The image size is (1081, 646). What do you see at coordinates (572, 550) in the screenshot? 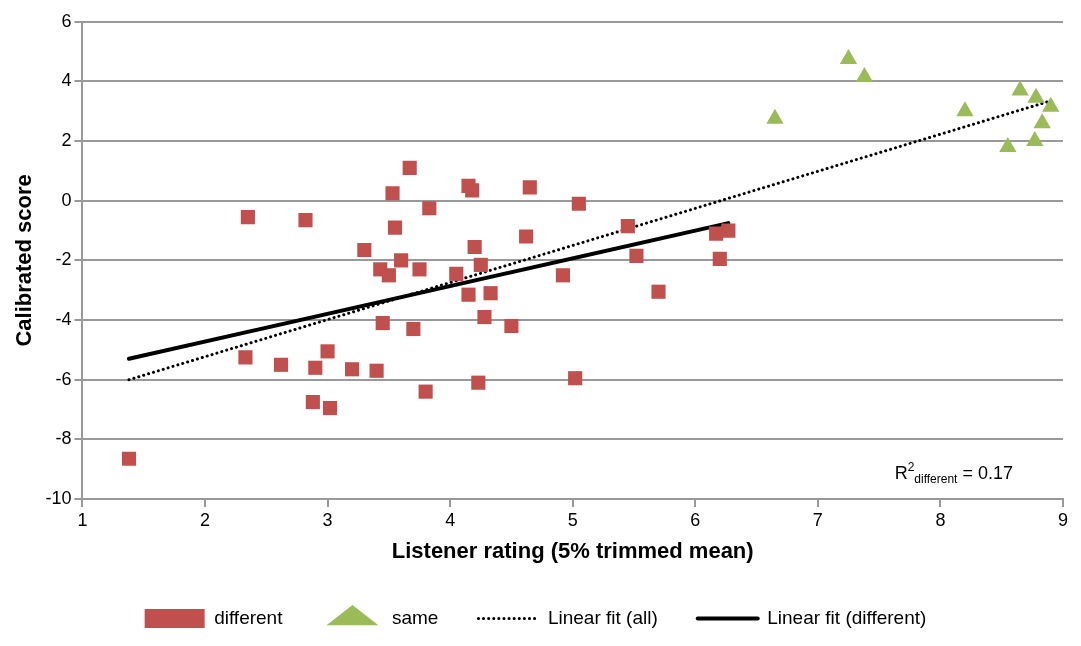
I see `x-axis-title: Listener rating (5% trimmed mean)` at bounding box center [572, 550].